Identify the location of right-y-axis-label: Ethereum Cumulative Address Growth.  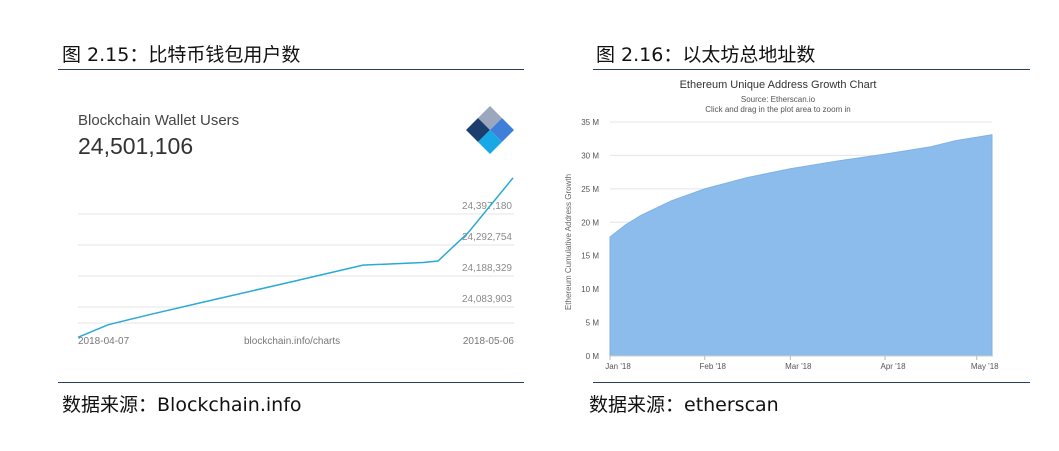
(568, 242).